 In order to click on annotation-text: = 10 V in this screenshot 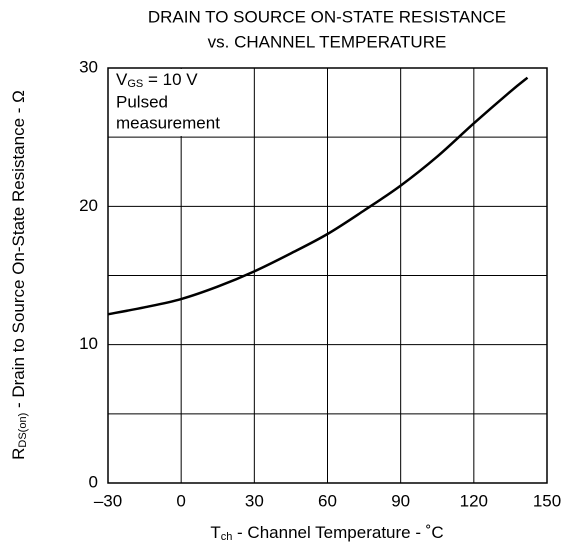, I will do `click(170, 79)`.